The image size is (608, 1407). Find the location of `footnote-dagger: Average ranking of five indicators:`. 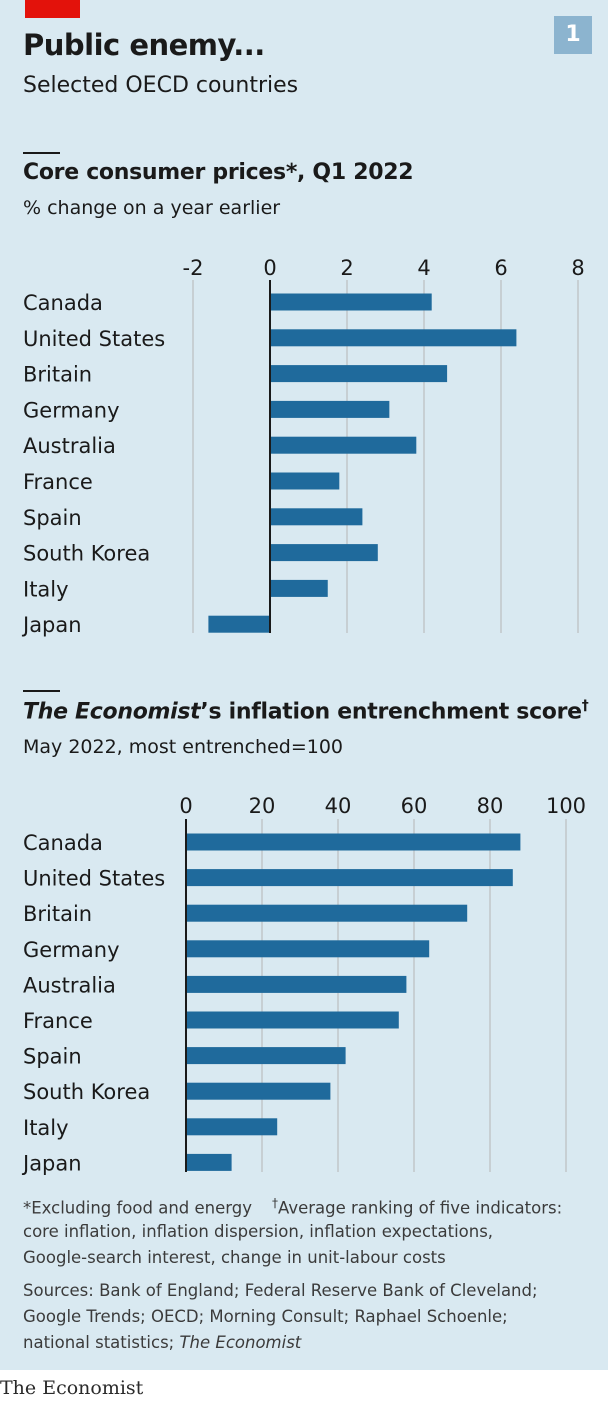

footnote-dagger: Average ranking of five indicators: is located at coordinates (420, 1208).